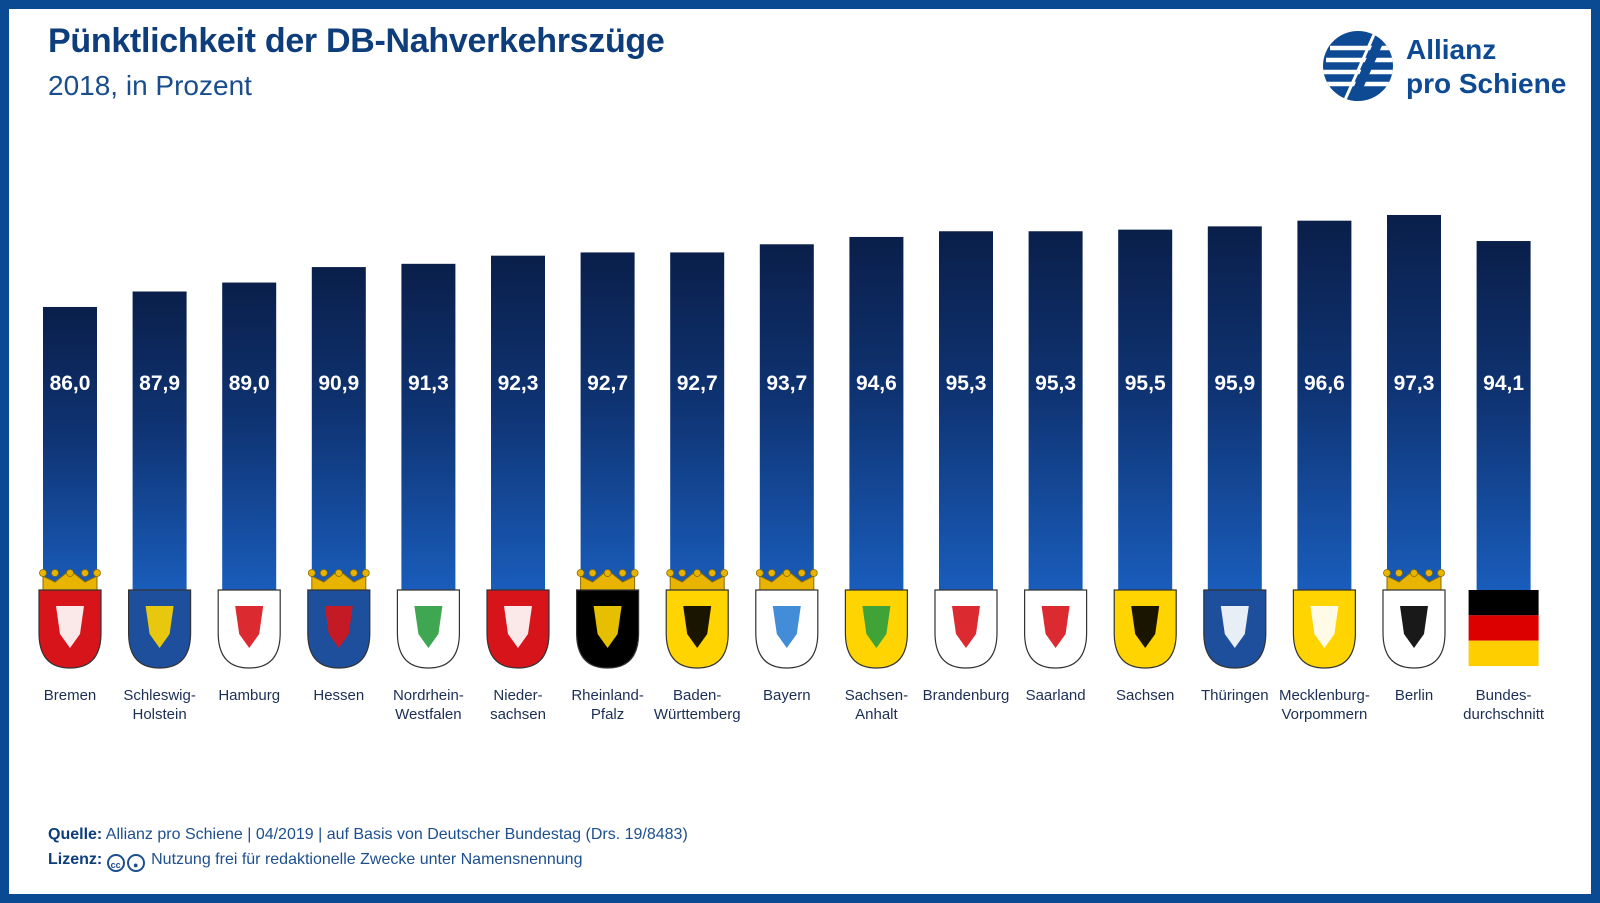  What do you see at coordinates (1324, 629) in the screenshot?
I see `coat-of-arms-mecklenburg-vorpommern-icon` at bounding box center [1324, 629].